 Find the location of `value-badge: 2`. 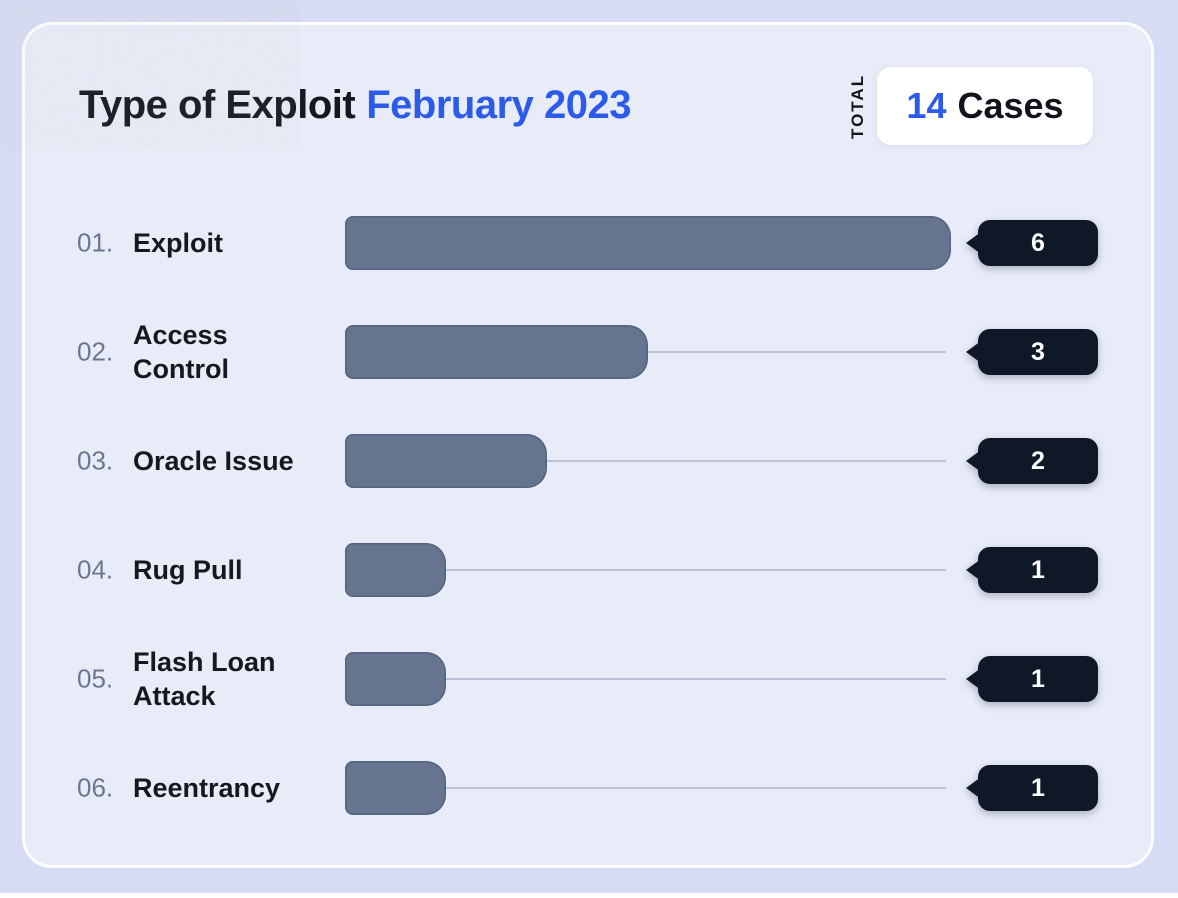

value-badge: 2 is located at coordinates (1032, 461).